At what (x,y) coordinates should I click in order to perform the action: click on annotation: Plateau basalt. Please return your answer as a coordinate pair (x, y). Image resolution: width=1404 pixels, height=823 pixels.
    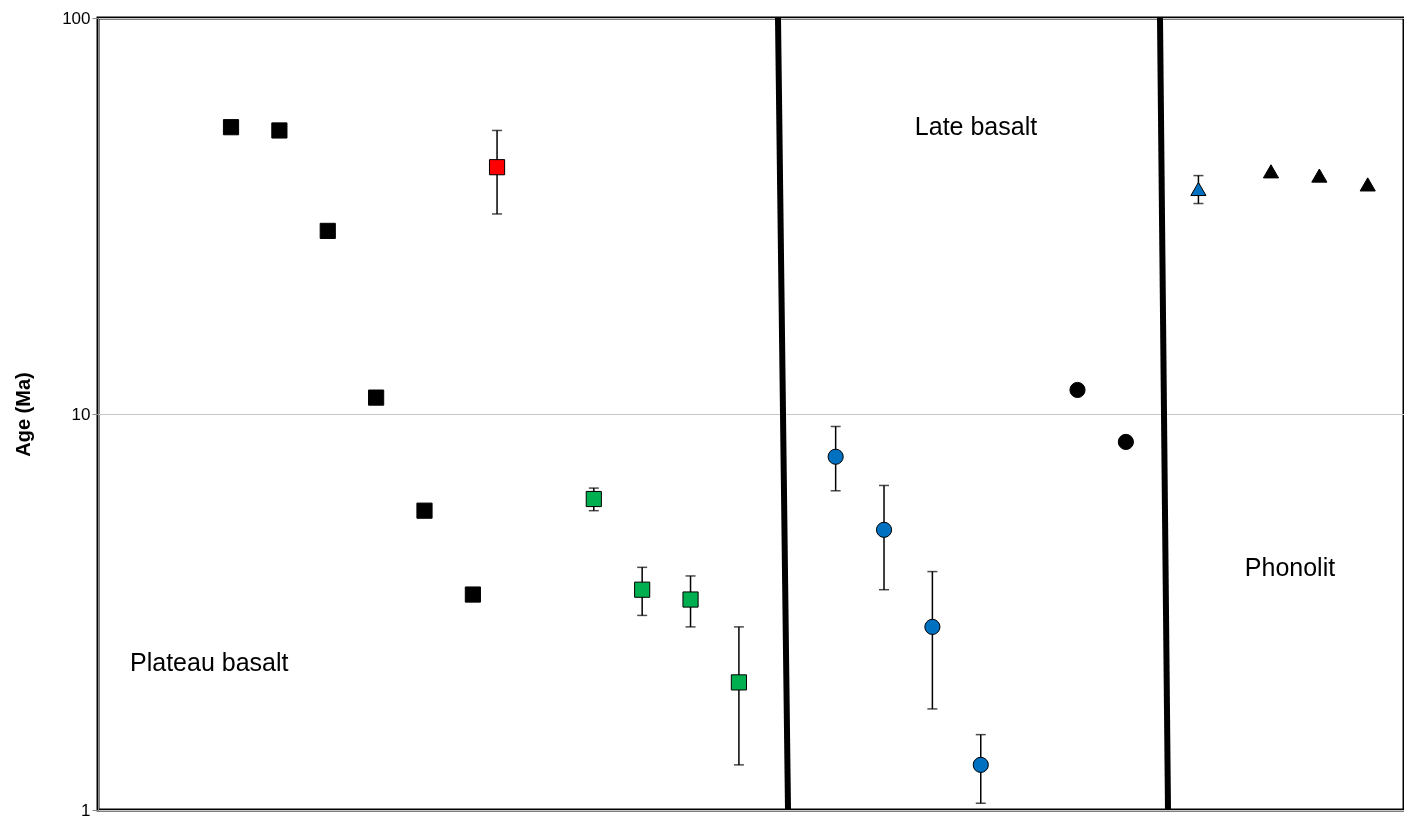
    Looking at the image, I should click on (209, 662).